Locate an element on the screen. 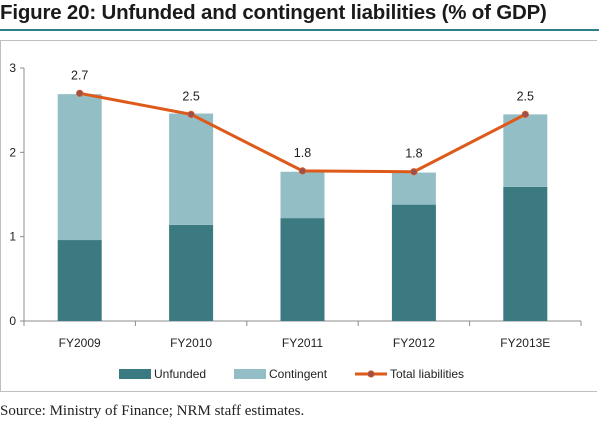 The image size is (599, 425). x-tick-label: FY2009 is located at coordinates (80, 343).